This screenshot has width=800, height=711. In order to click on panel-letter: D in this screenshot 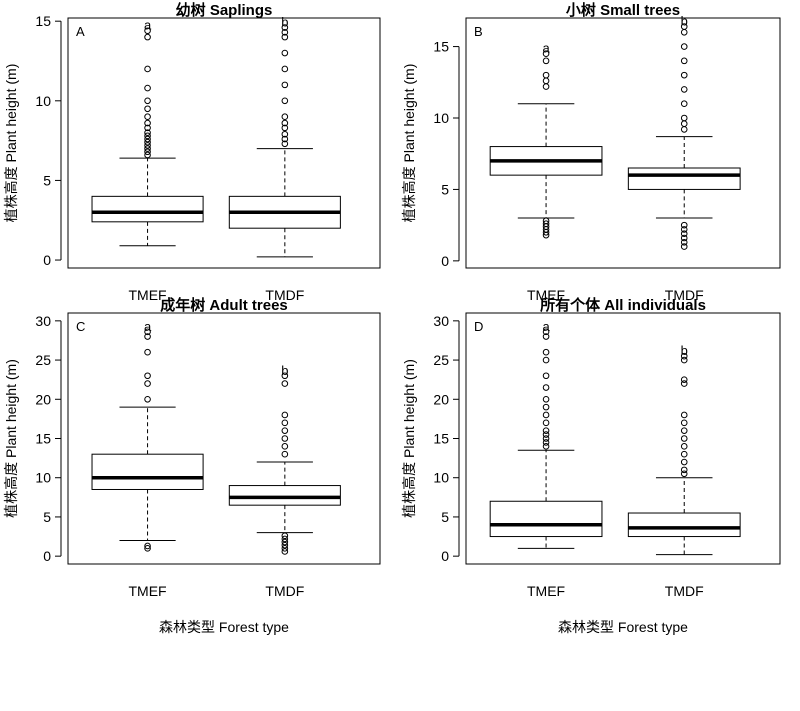, I will do `click(478, 326)`.